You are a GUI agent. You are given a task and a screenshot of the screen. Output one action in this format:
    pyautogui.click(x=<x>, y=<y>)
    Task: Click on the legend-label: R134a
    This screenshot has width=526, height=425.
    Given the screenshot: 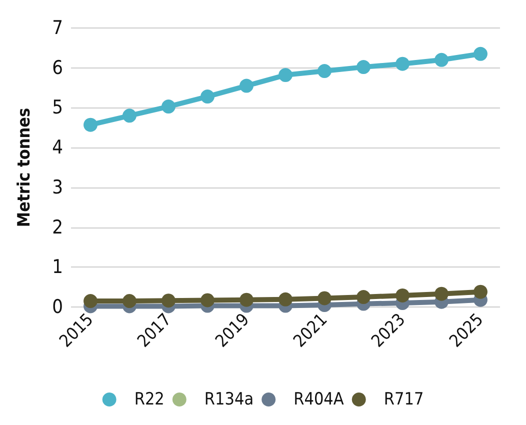 What is the action you would take?
    pyautogui.click(x=229, y=400)
    